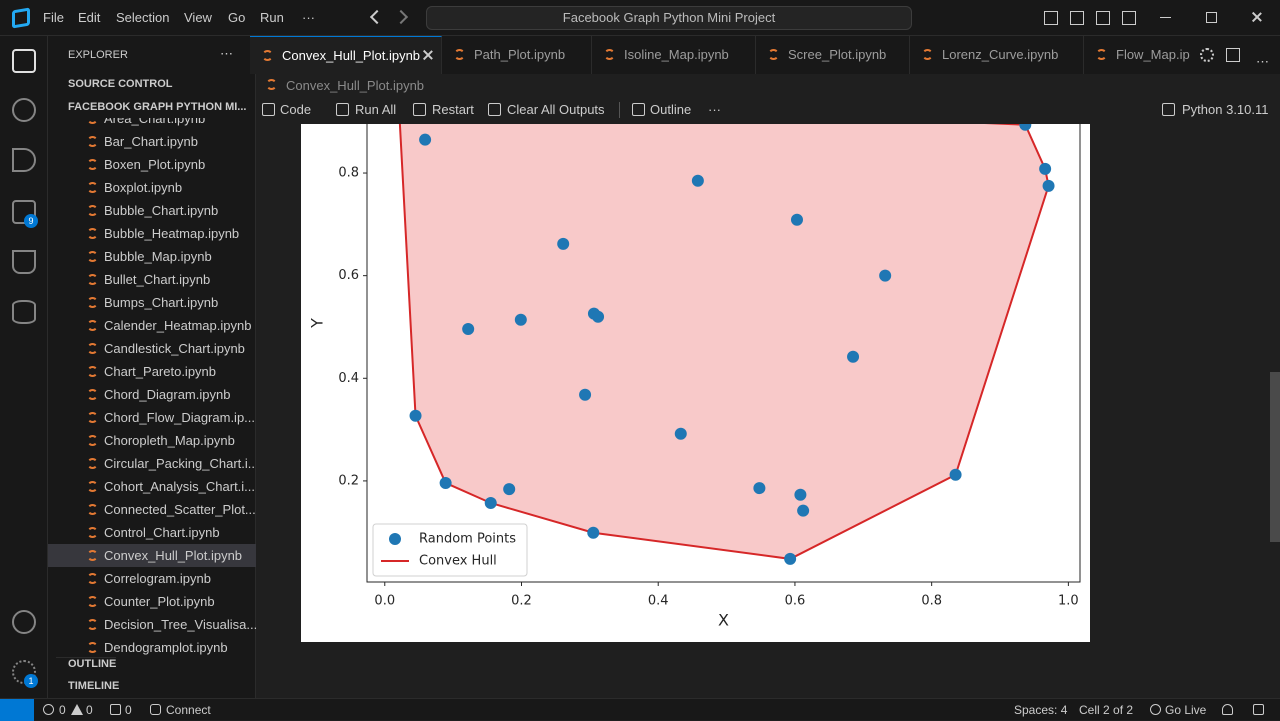  What do you see at coordinates (1106, 710) in the screenshot?
I see `cell-position: Cell 2 of 2` at bounding box center [1106, 710].